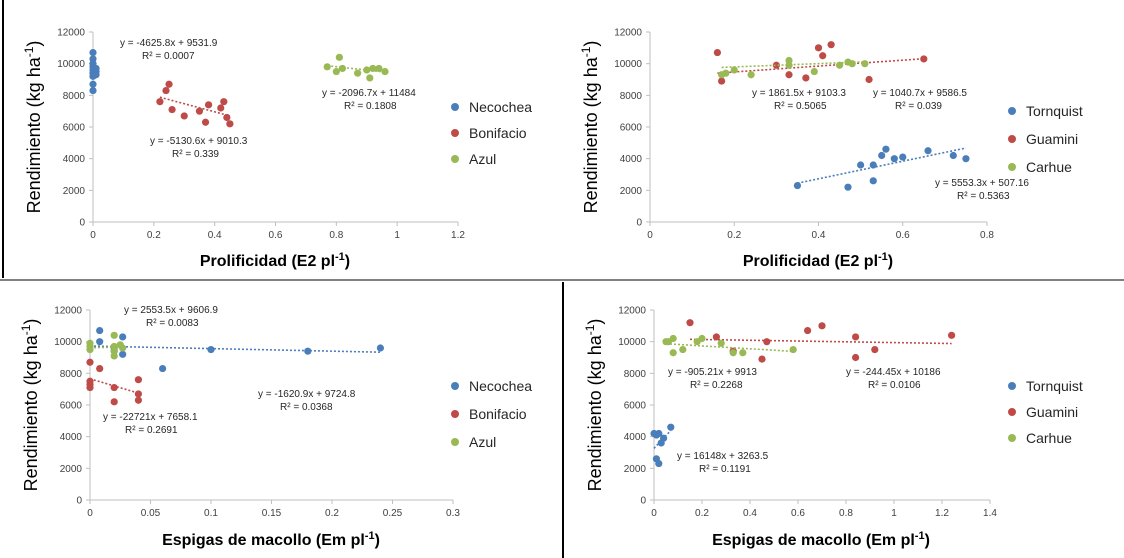  Describe the element at coordinates (1052, 139) in the screenshot. I see `legend-label-guamini: Guamini` at that location.